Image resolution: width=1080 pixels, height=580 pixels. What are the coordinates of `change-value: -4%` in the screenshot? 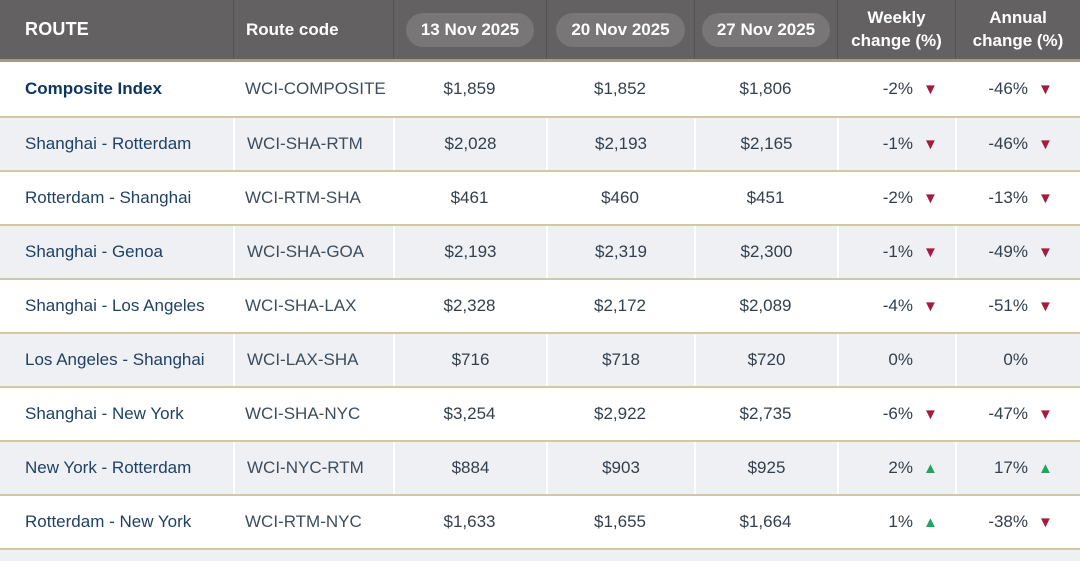 It's located at (897, 305).